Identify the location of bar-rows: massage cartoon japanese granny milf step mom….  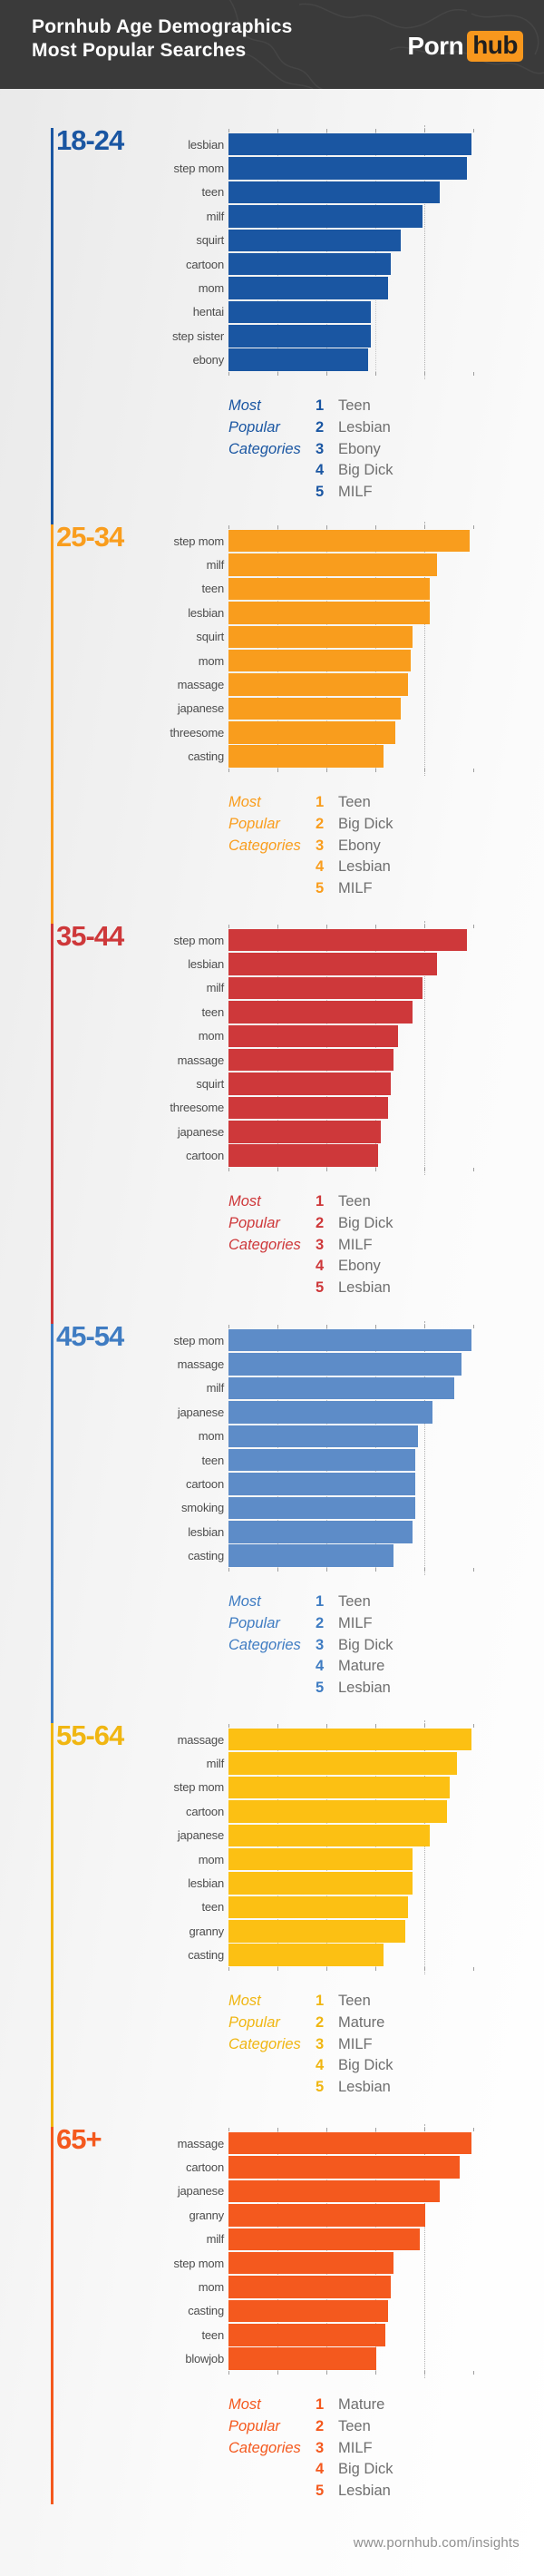
(272, 2251).